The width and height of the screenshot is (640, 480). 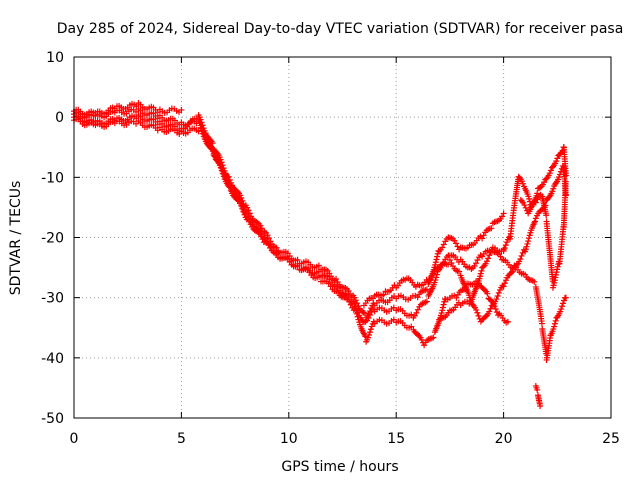 I want to click on x-tick-label: 10, so click(x=289, y=439).